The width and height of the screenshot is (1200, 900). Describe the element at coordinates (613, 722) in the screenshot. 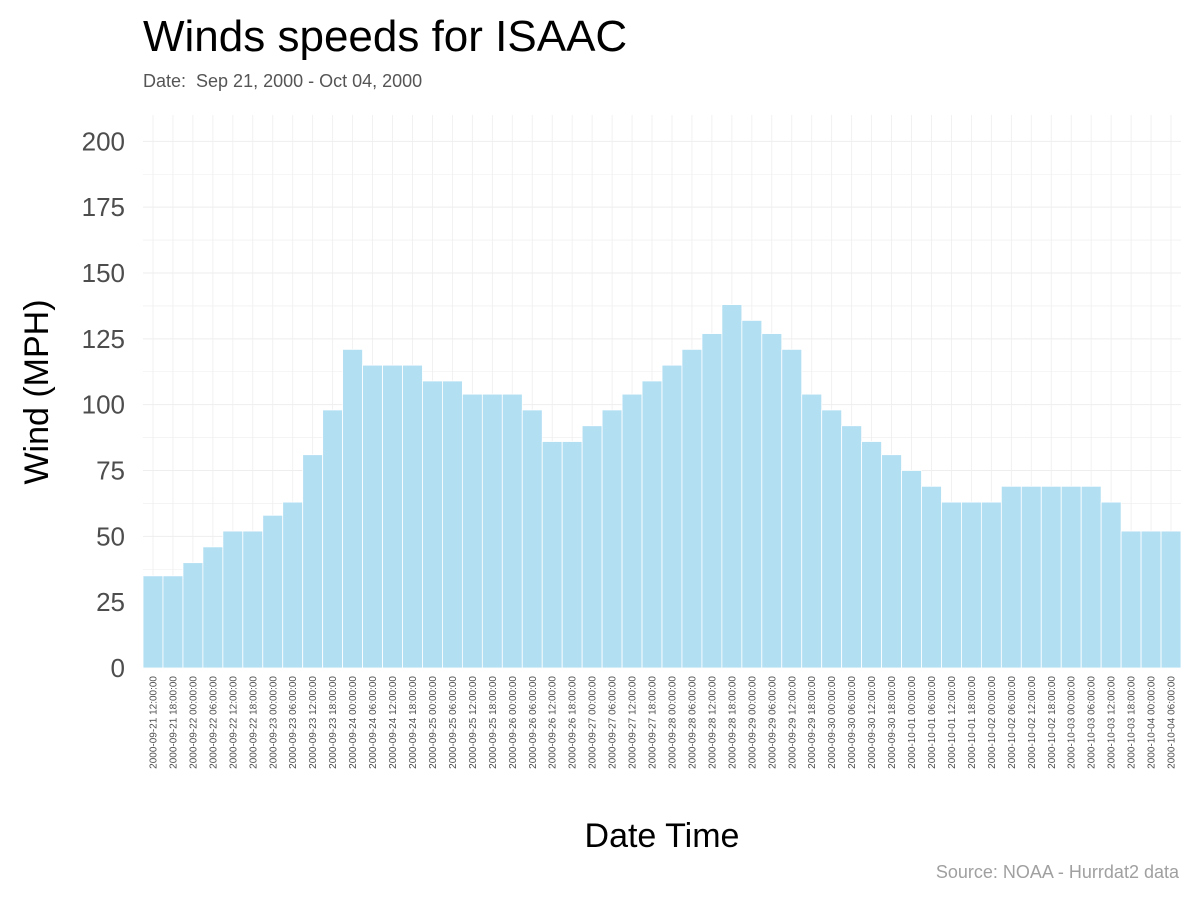

I see `x-tick-label: 2000-09-27 06:00:00` at that location.